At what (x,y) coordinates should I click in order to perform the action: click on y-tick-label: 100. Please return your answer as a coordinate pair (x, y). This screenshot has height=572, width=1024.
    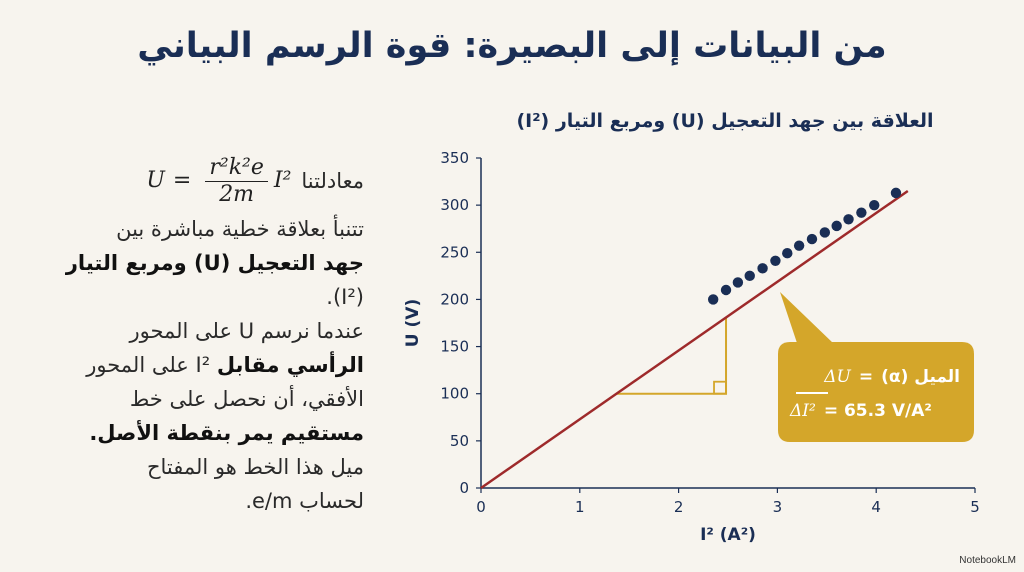
    Looking at the image, I should click on (454, 394).